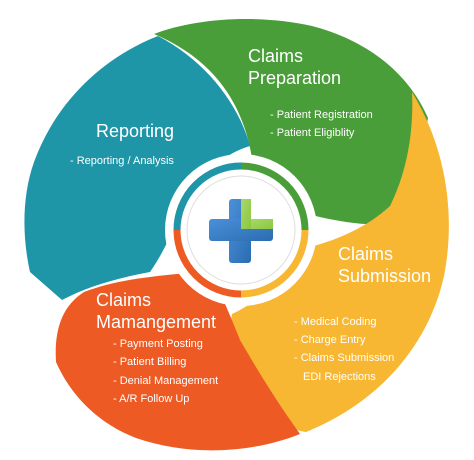 The width and height of the screenshot is (474, 460). Describe the element at coordinates (344, 358) in the screenshot. I see `submission-item: - Claims Submission` at that location.